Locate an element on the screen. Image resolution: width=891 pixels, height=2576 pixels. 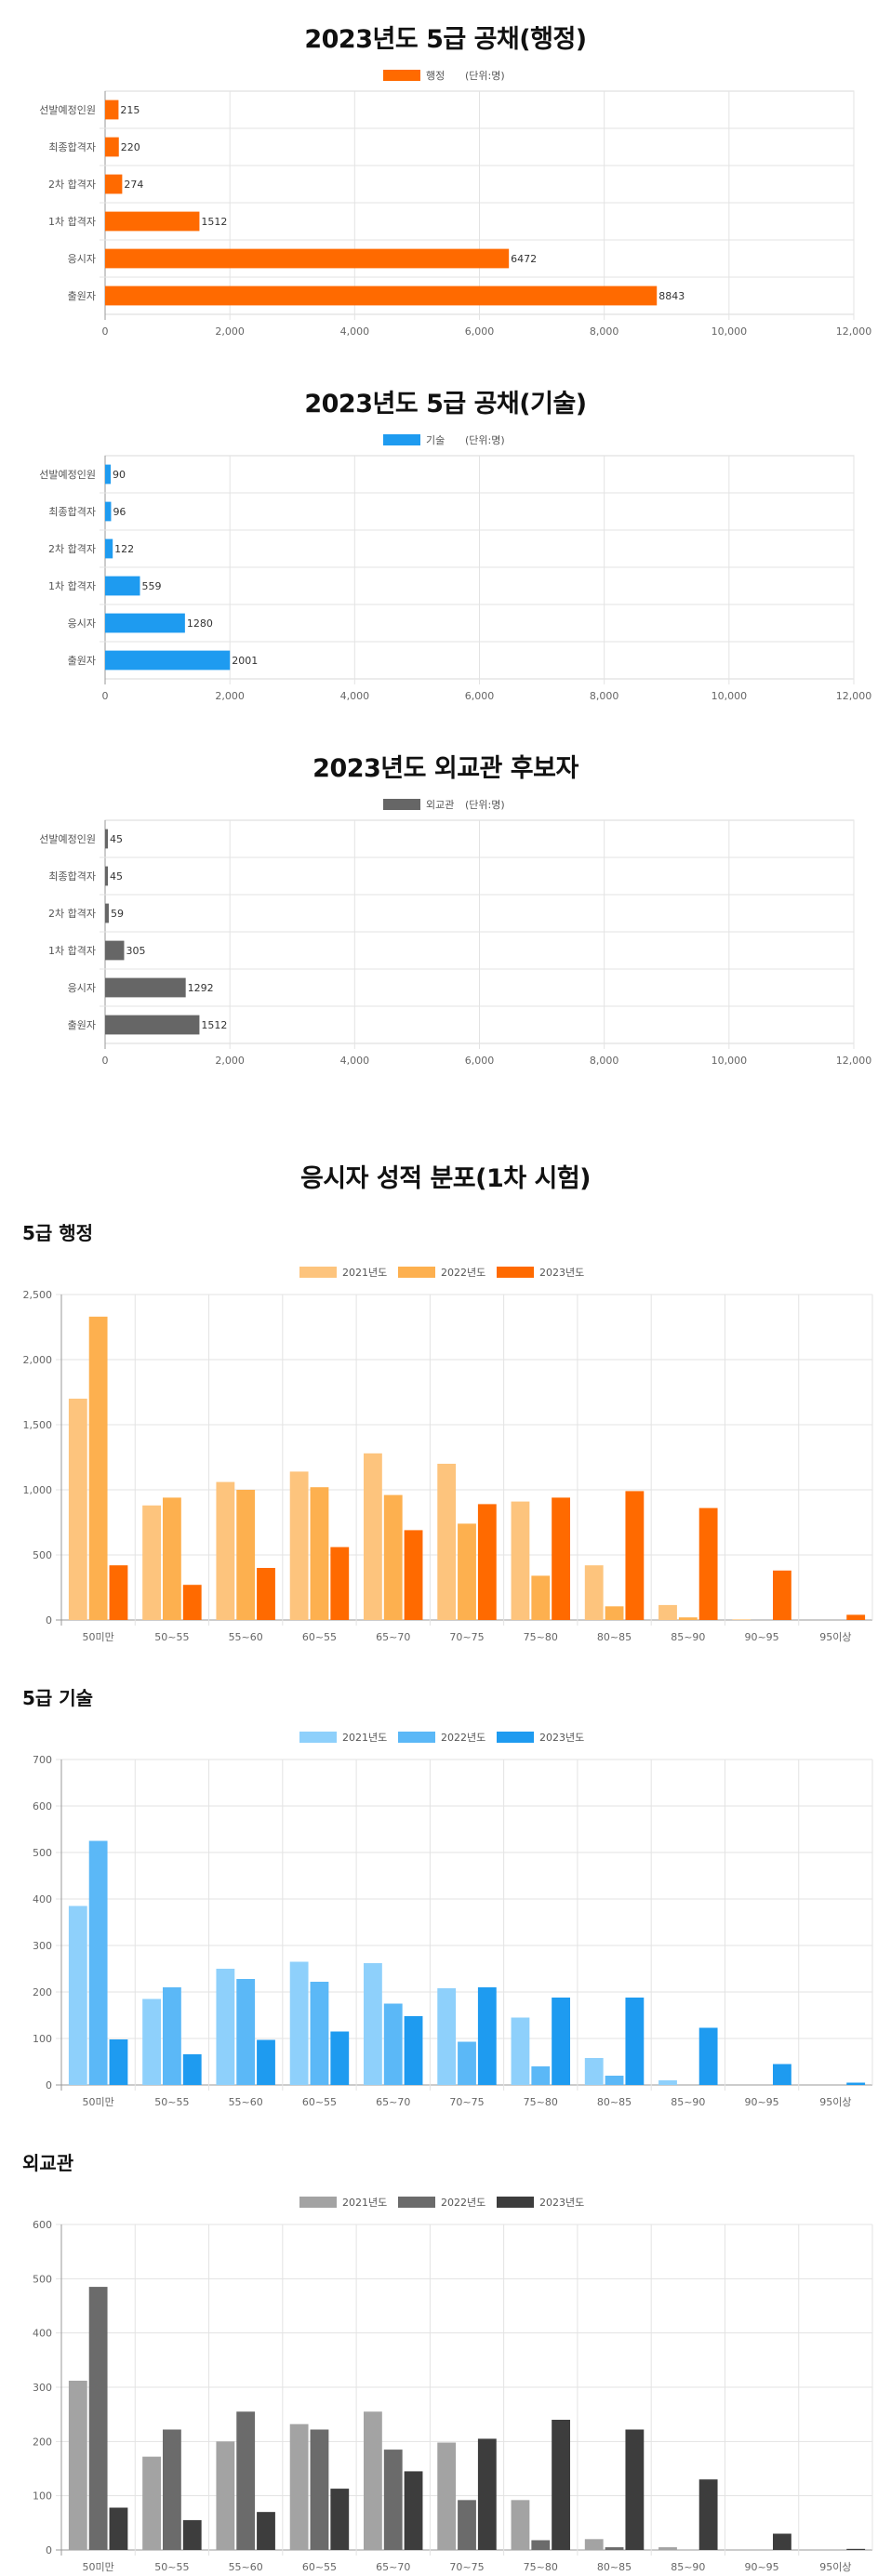
x-tick-label: 8,000 is located at coordinates (604, 1061).